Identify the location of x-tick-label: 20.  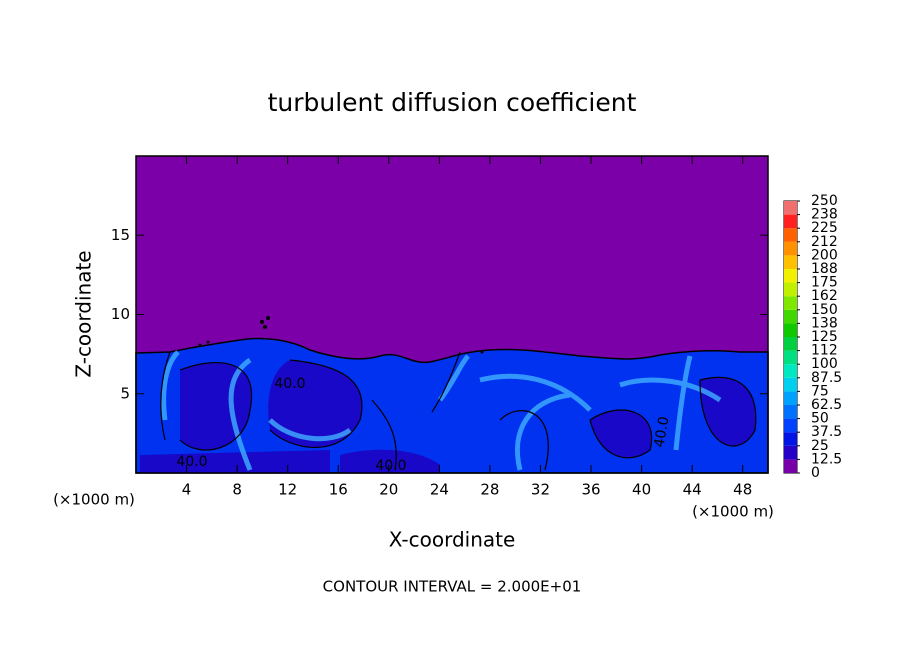
(388, 490).